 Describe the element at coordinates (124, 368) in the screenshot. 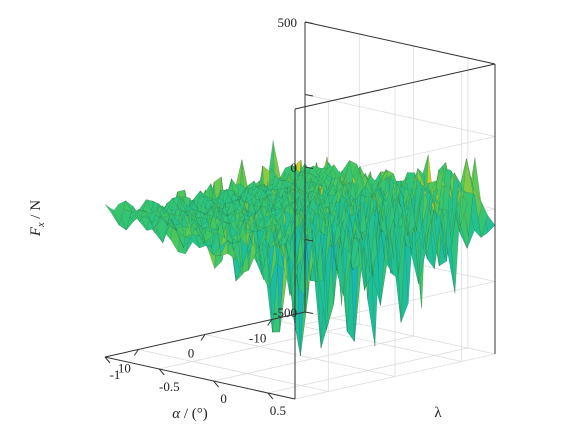

I see `alpha-tick-label: 10` at that location.